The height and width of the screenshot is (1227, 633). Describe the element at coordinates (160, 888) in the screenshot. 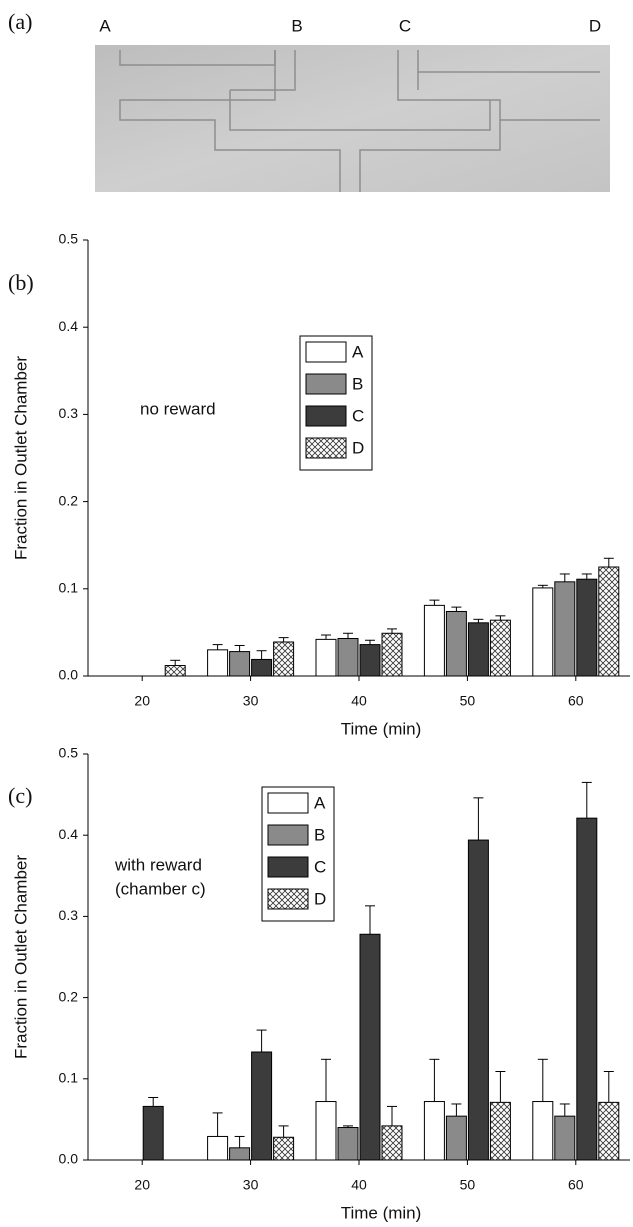

I see `annotation: (chamber c)` at that location.